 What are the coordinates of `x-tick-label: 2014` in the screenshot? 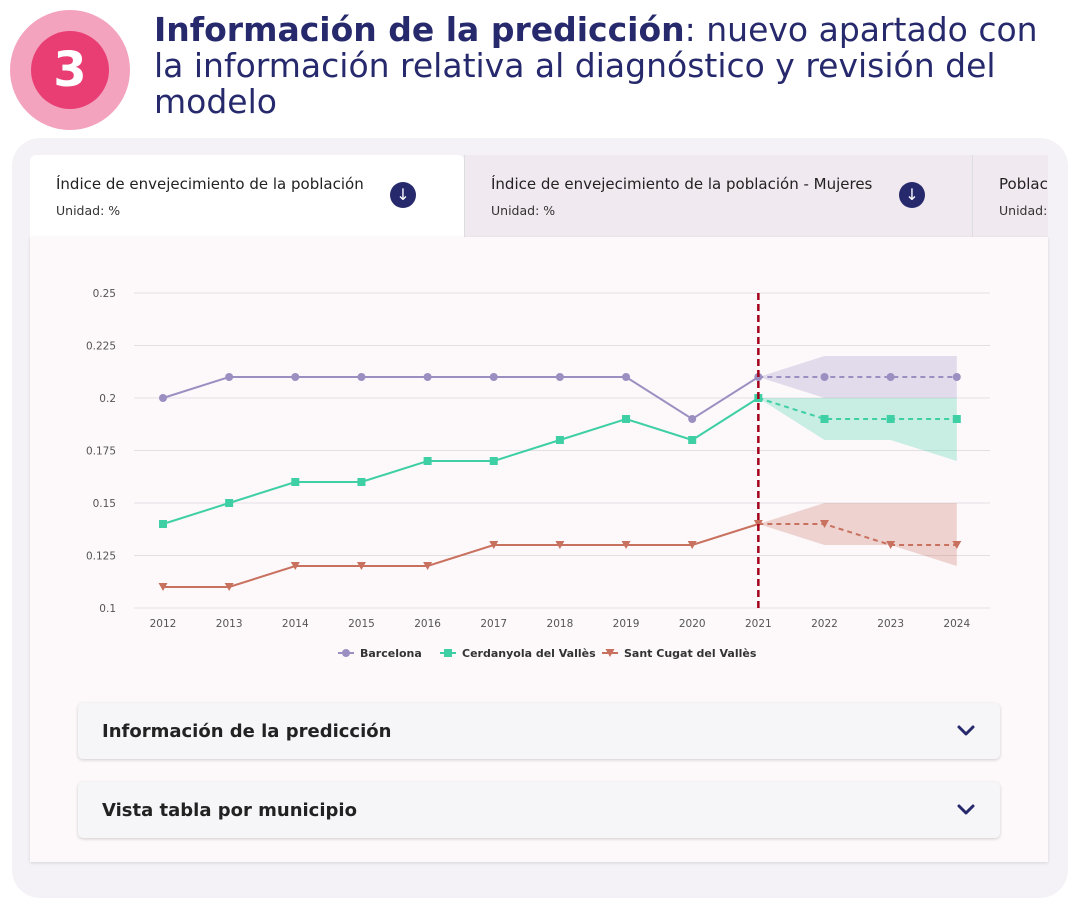 It's located at (295, 624).